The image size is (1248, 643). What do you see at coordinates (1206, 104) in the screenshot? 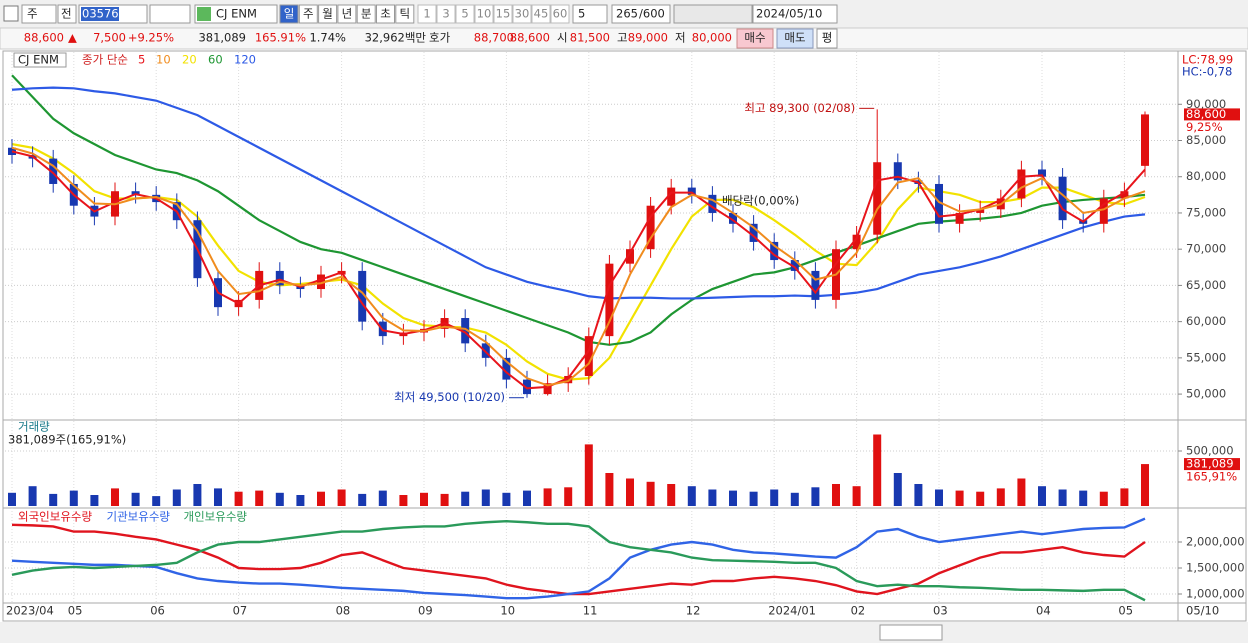
I see `y-tick-label: 90,000` at bounding box center [1206, 104].